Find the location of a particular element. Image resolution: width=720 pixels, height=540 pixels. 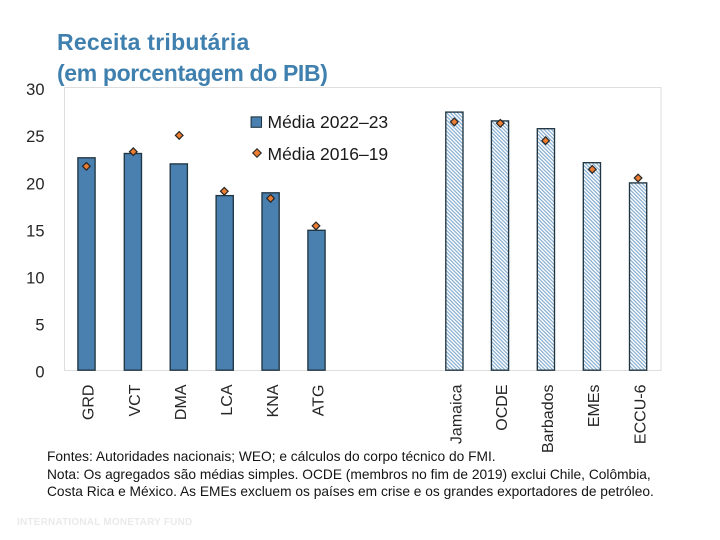

svg-text: Média 2016–19 is located at coordinates (328, 154).